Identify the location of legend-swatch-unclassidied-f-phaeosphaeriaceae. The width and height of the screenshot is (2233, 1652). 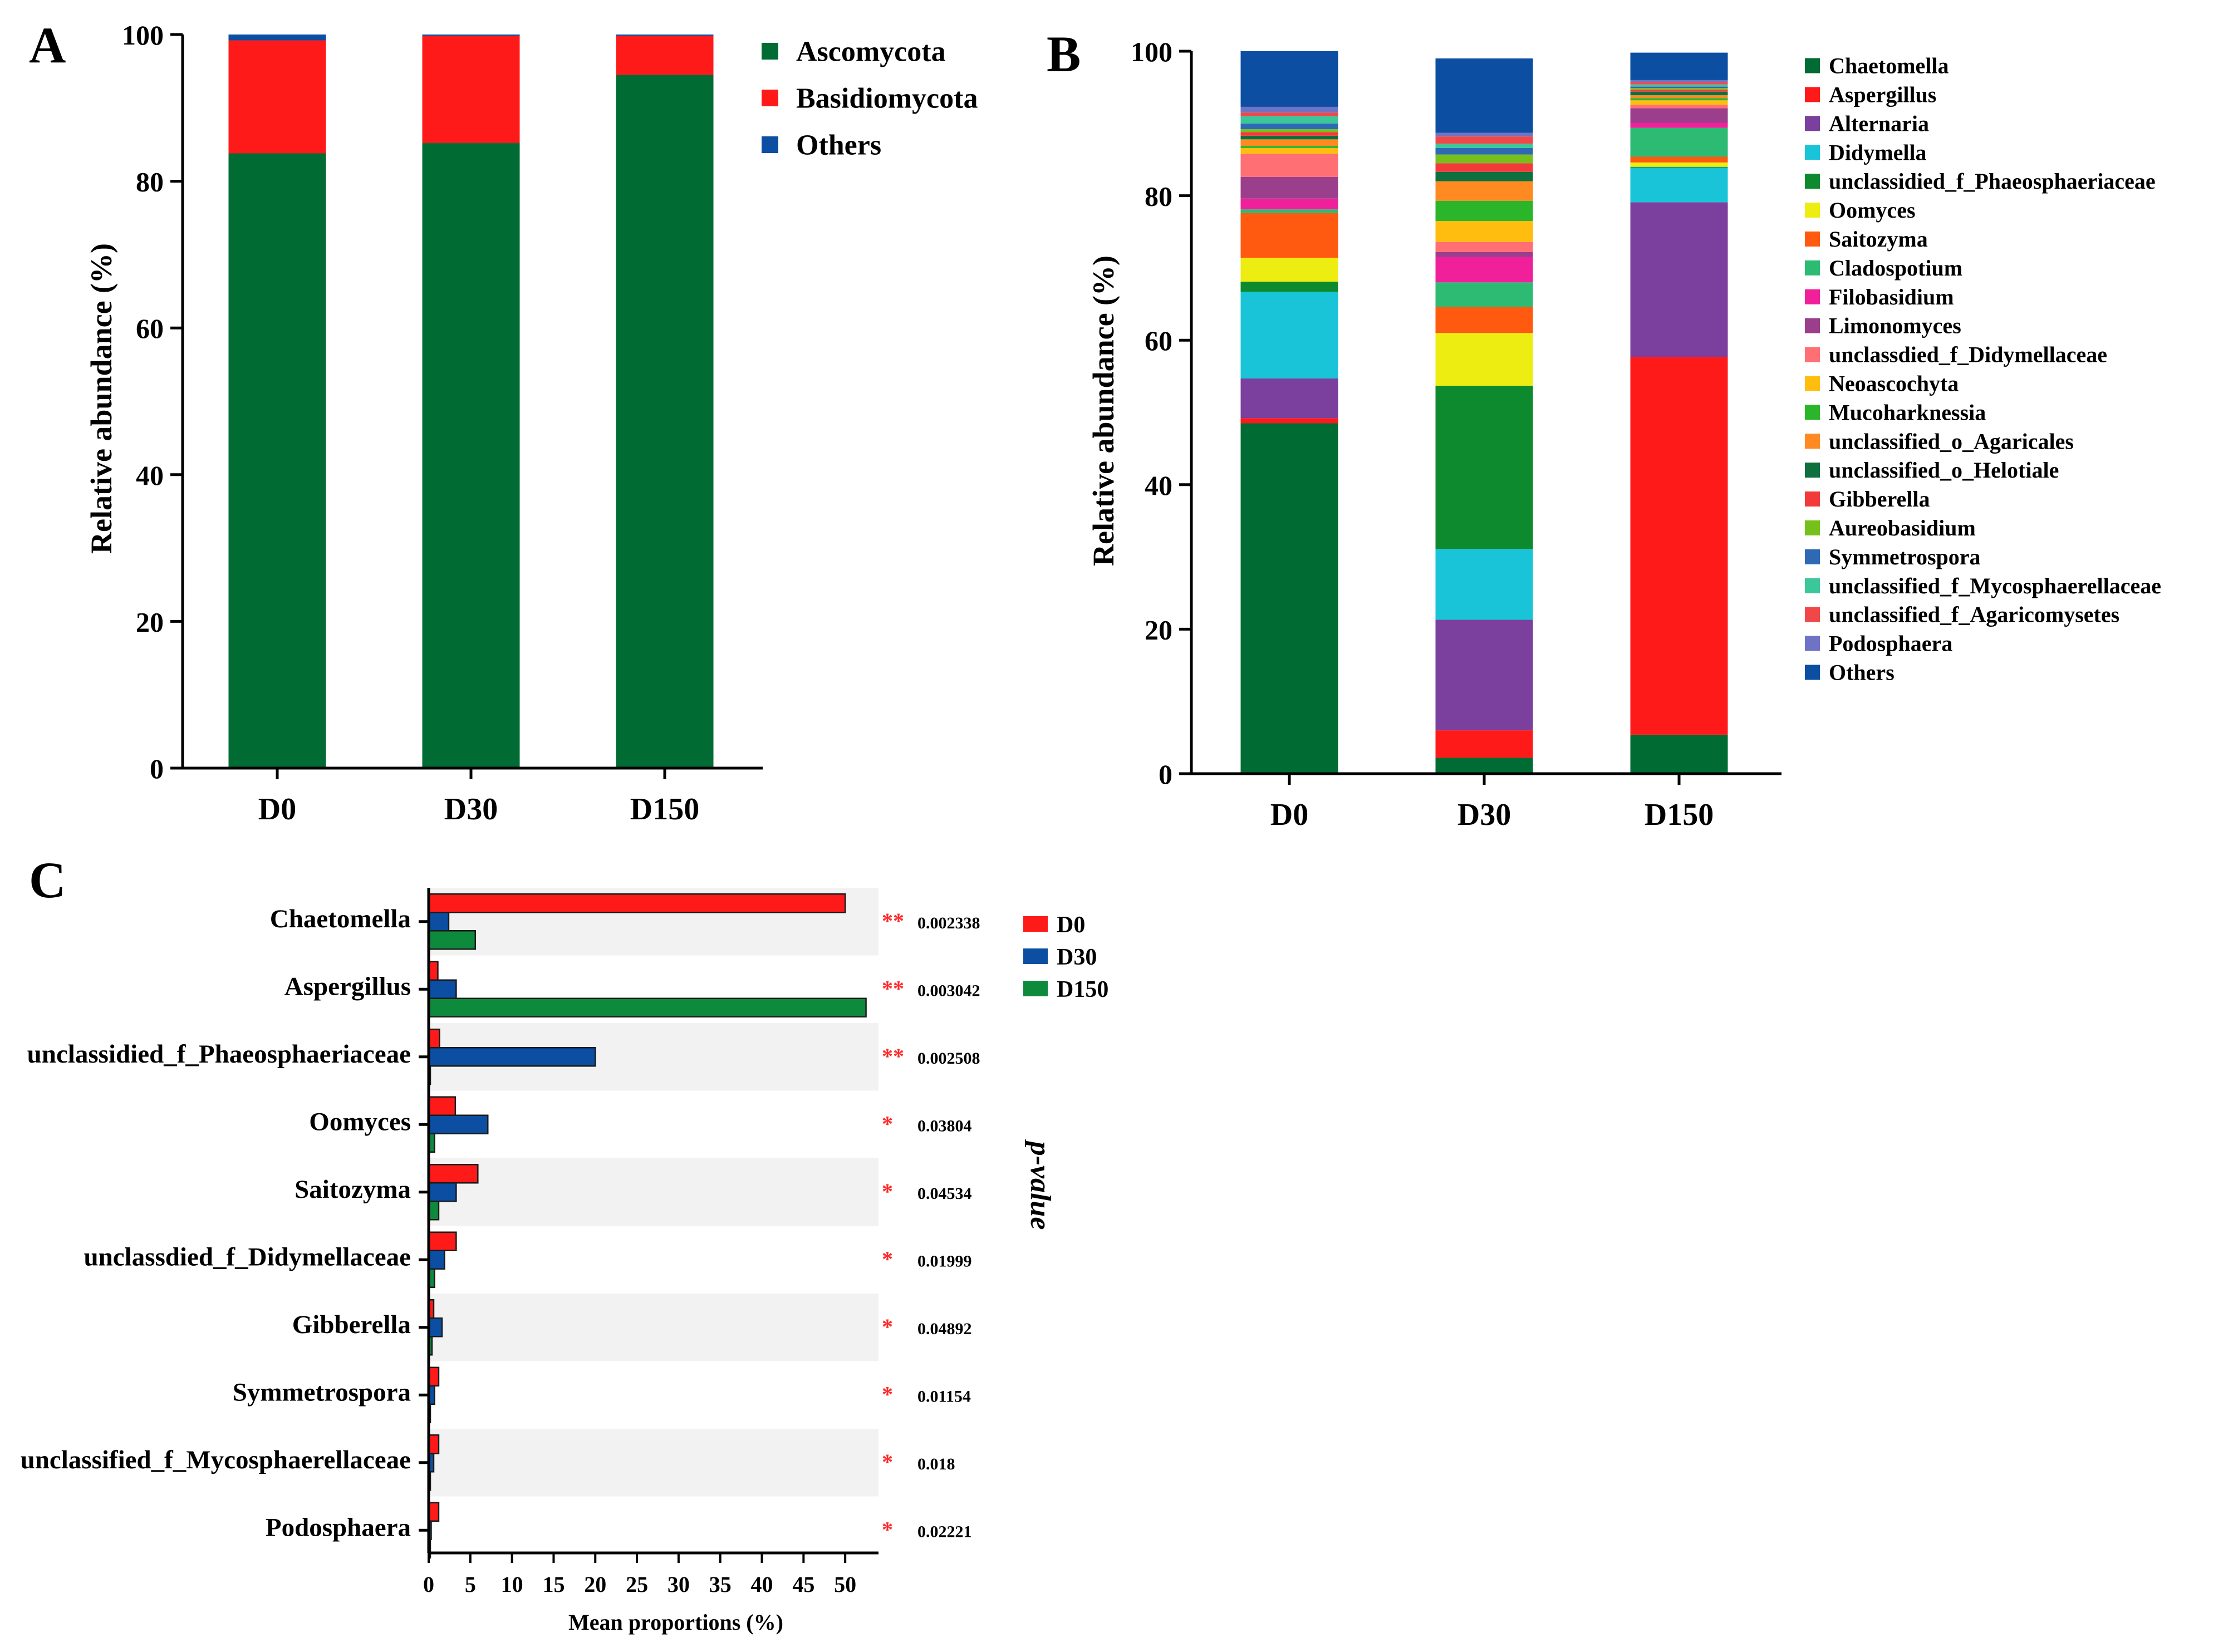
(1812, 181).